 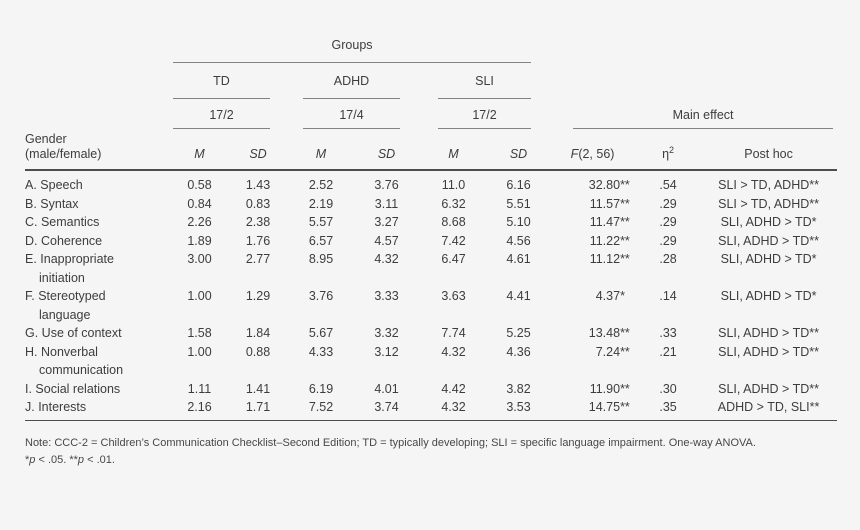 What do you see at coordinates (386, 259) in the screenshot?
I see `cell-adhd-sd: 4.32` at bounding box center [386, 259].